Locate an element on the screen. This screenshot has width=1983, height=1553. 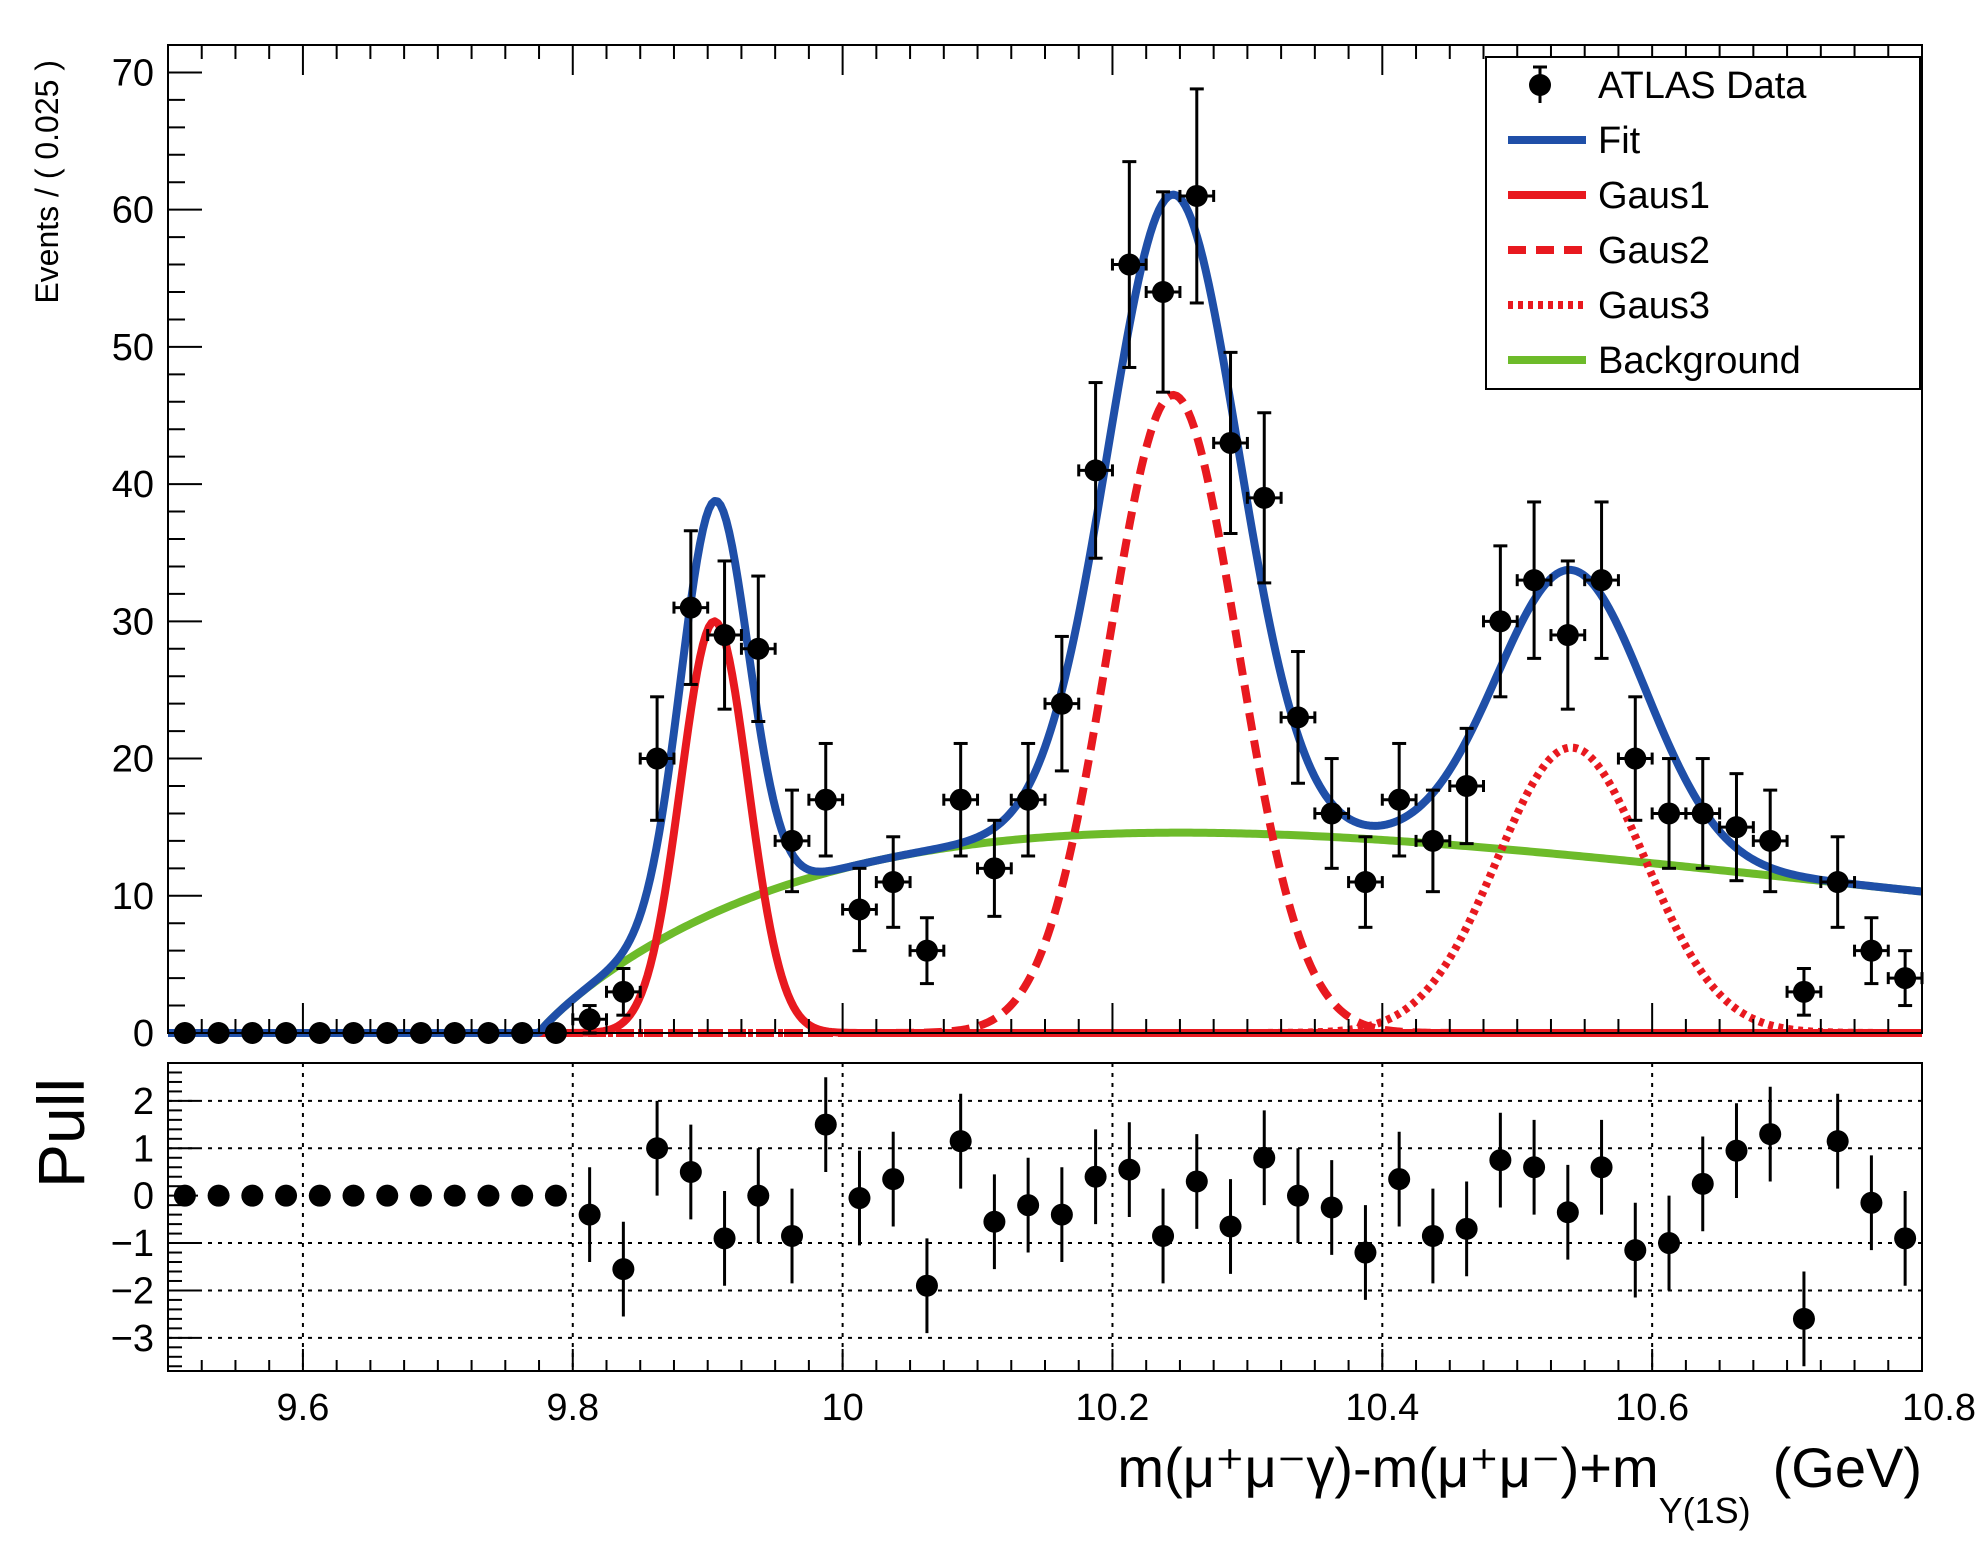
legend-label: Gaus3 is located at coordinates (1654, 306).